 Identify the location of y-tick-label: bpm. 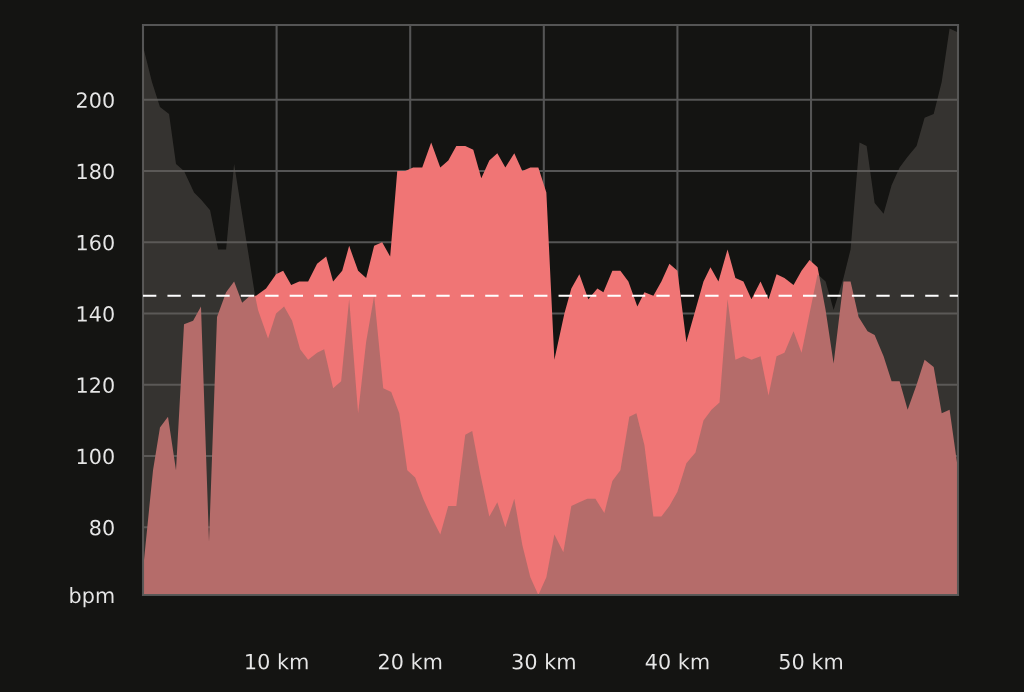
(92, 597).